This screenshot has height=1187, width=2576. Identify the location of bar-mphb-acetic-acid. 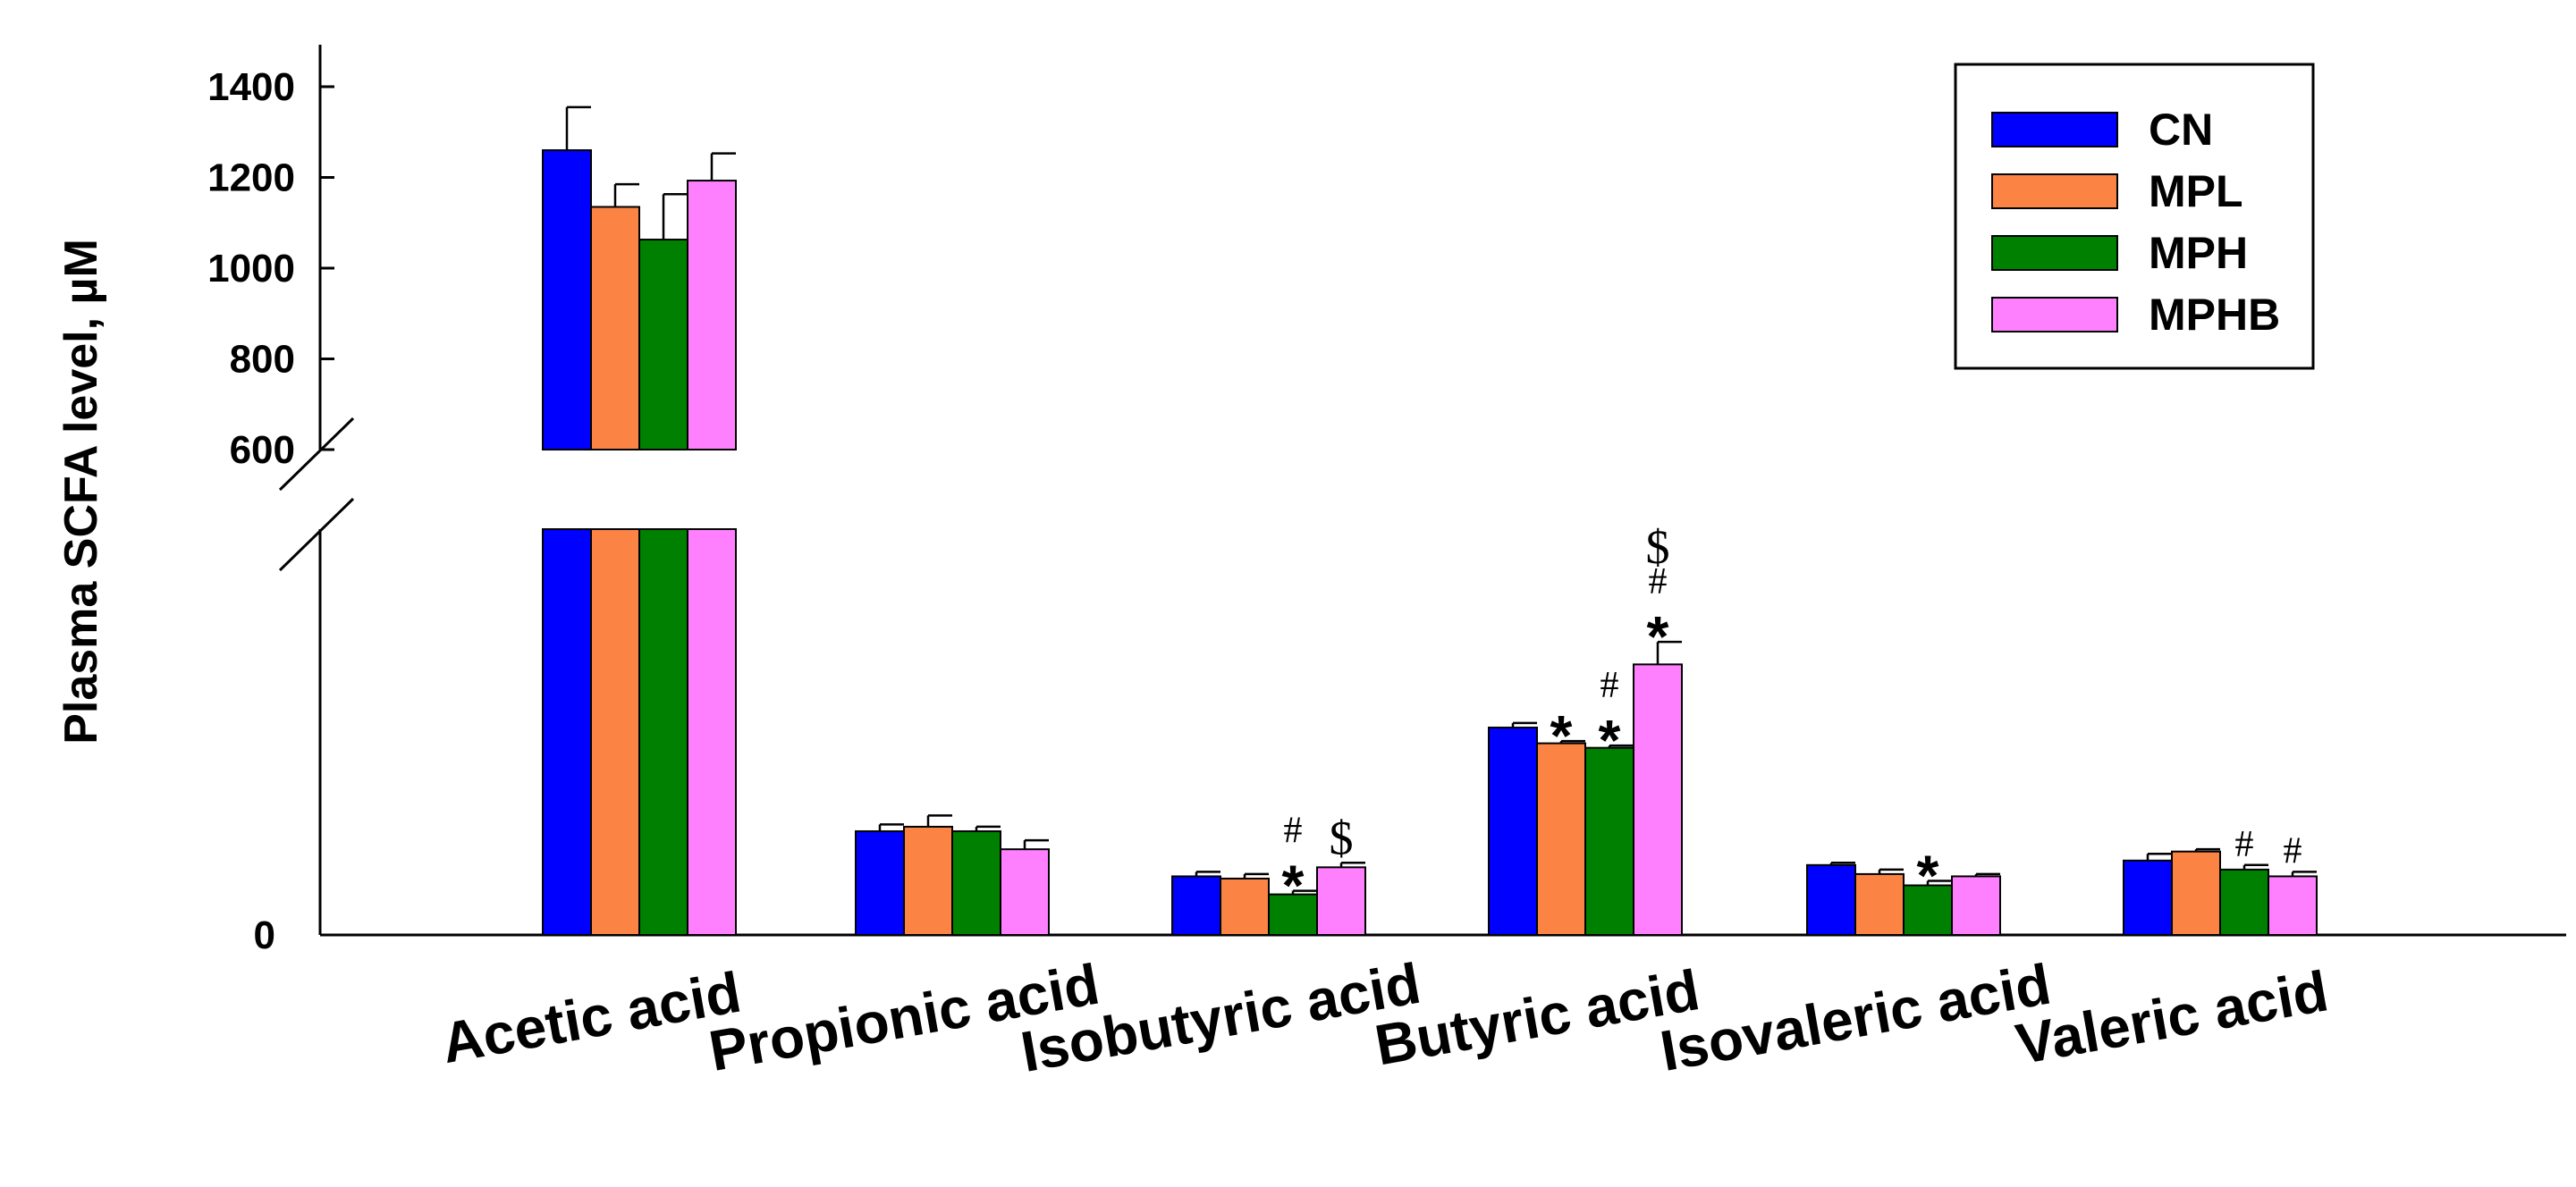
(712, 315).